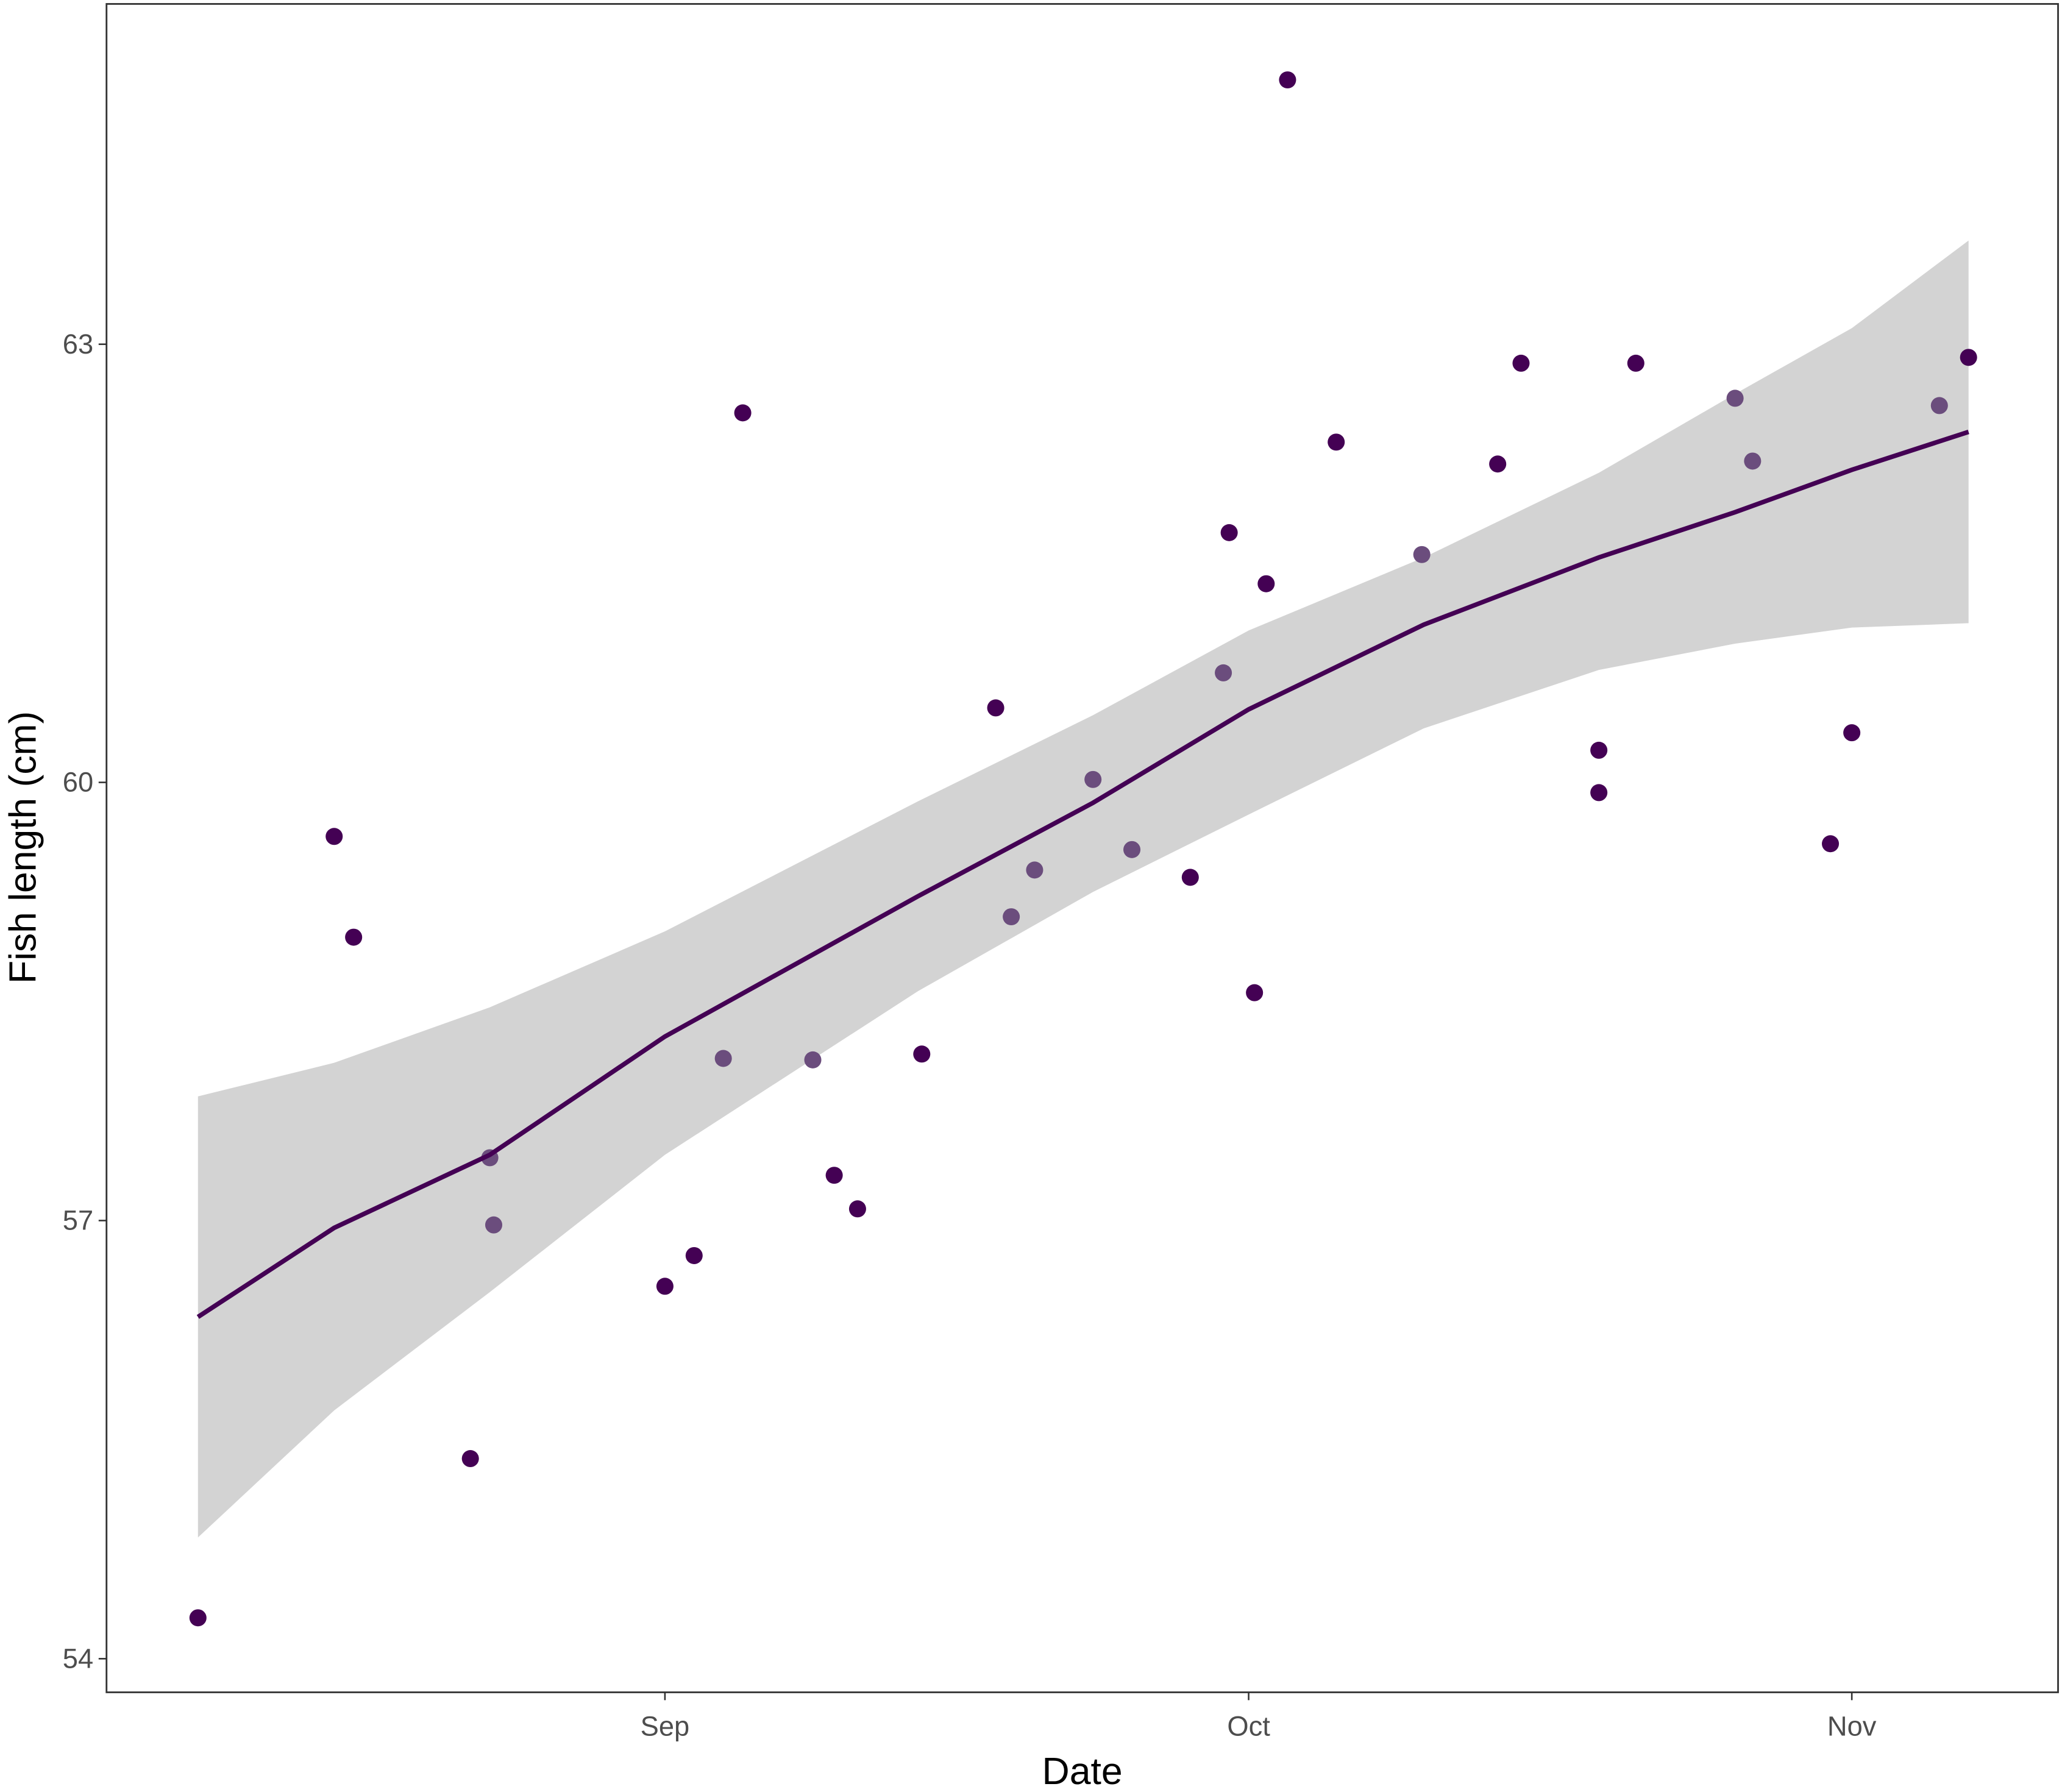 Image resolution: width=2062 pixels, height=1792 pixels. What do you see at coordinates (78, 783) in the screenshot?
I see `y-tick-label: 60` at bounding box center [78, 783].